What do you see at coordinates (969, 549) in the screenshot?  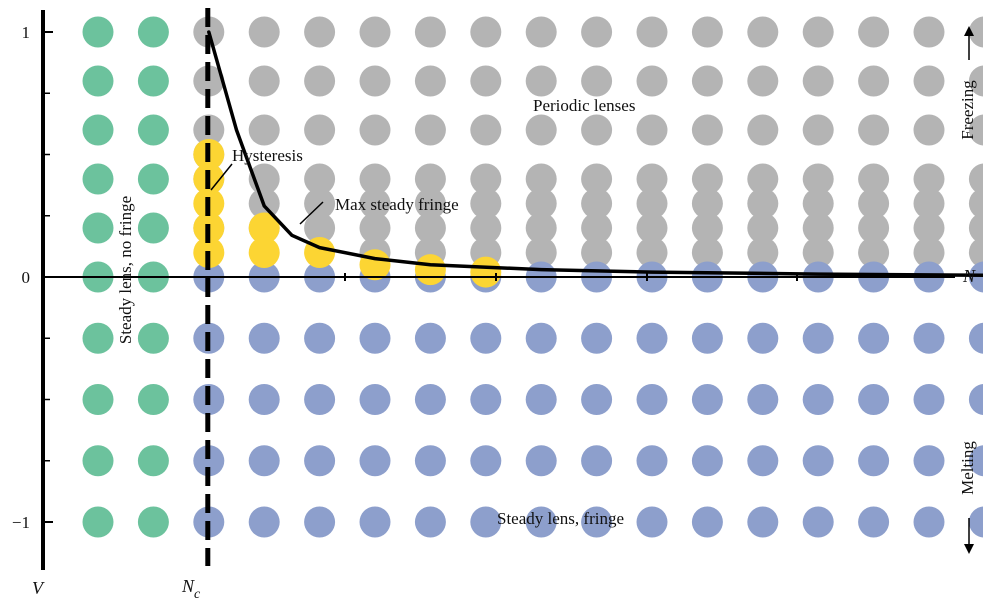 I see `melting-arrow-head` at bounding box center [969, 549].